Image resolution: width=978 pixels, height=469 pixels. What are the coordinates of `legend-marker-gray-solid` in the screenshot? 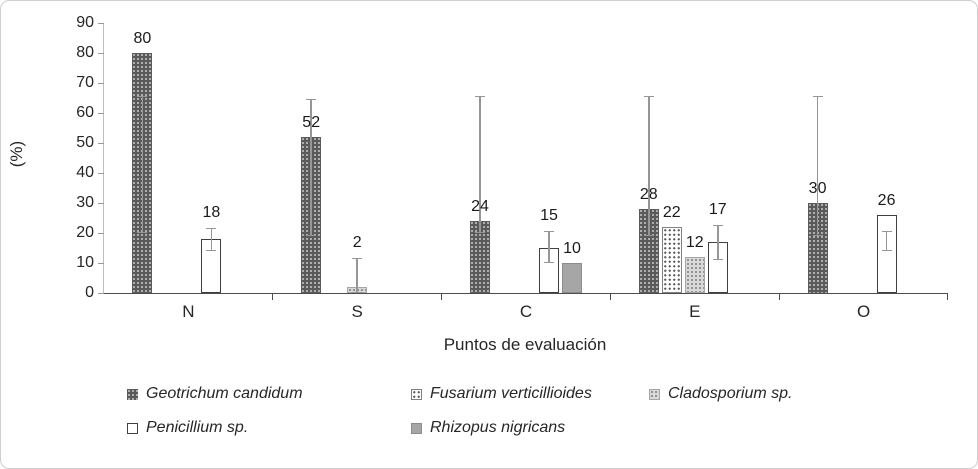 It's located at (416, 428).